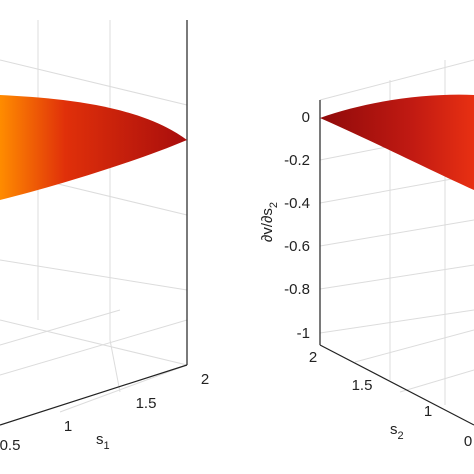  Describe the element at coordinates (313, 357) in the screenshot. I see `y-tick-label: 2` at that location.